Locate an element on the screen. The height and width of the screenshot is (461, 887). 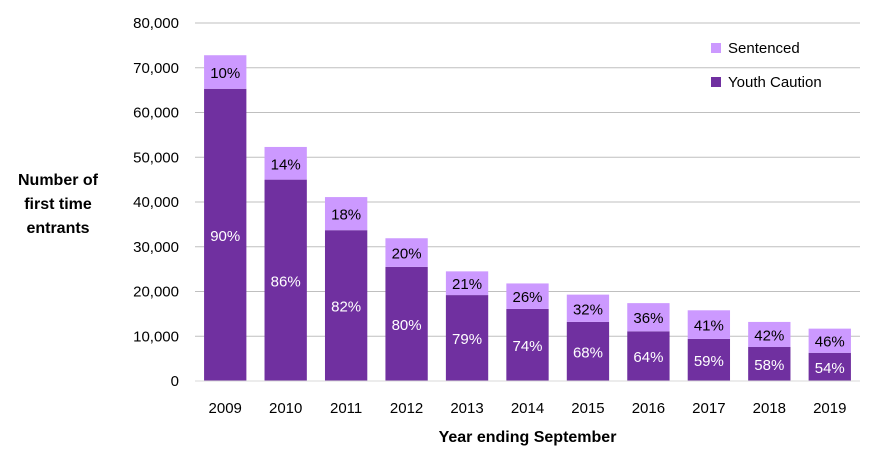
bar-sentenced-2015 is located at coordinates (588, 308).